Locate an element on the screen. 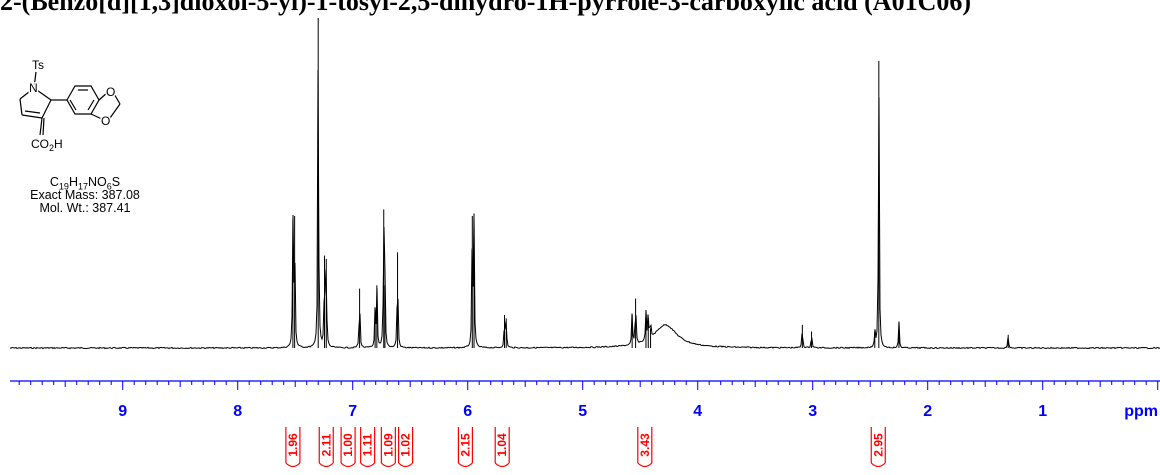  x-tick-label: 2 is located at coordinates (927, 411).